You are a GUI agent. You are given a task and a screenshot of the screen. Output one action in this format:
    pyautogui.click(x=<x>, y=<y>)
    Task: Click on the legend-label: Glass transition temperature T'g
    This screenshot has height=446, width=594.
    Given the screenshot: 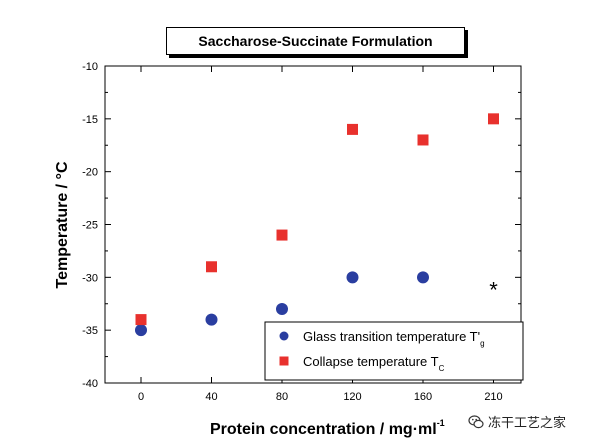 What is the action you would take?
    pyautogui.click(x=394, y=338)
    